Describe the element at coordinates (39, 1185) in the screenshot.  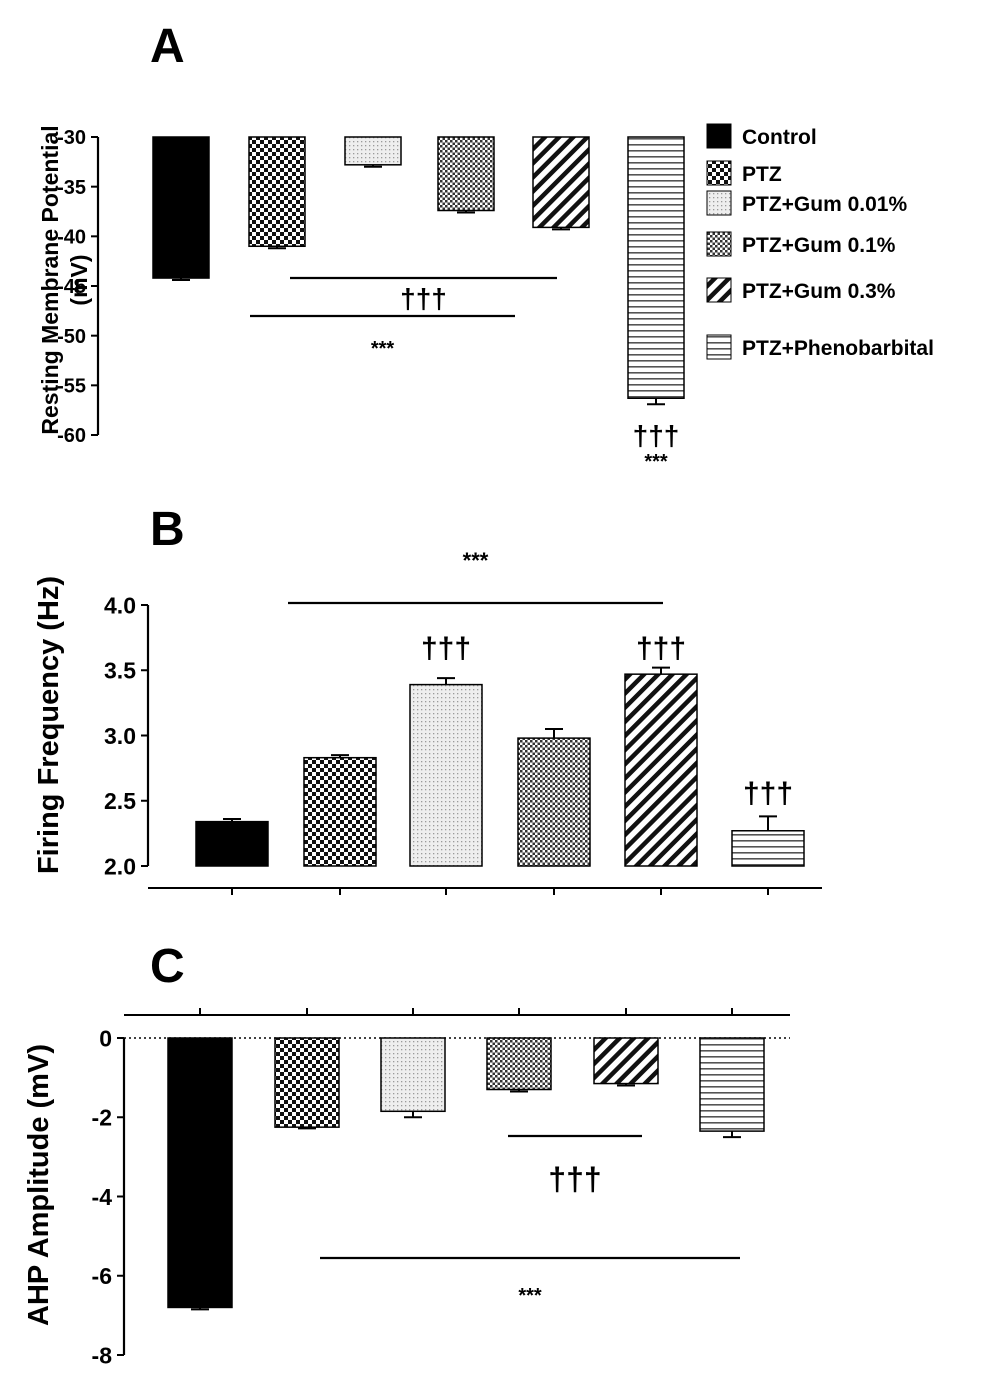
I see `y-axis-label: AHP Amplitude (mV)` at that location.